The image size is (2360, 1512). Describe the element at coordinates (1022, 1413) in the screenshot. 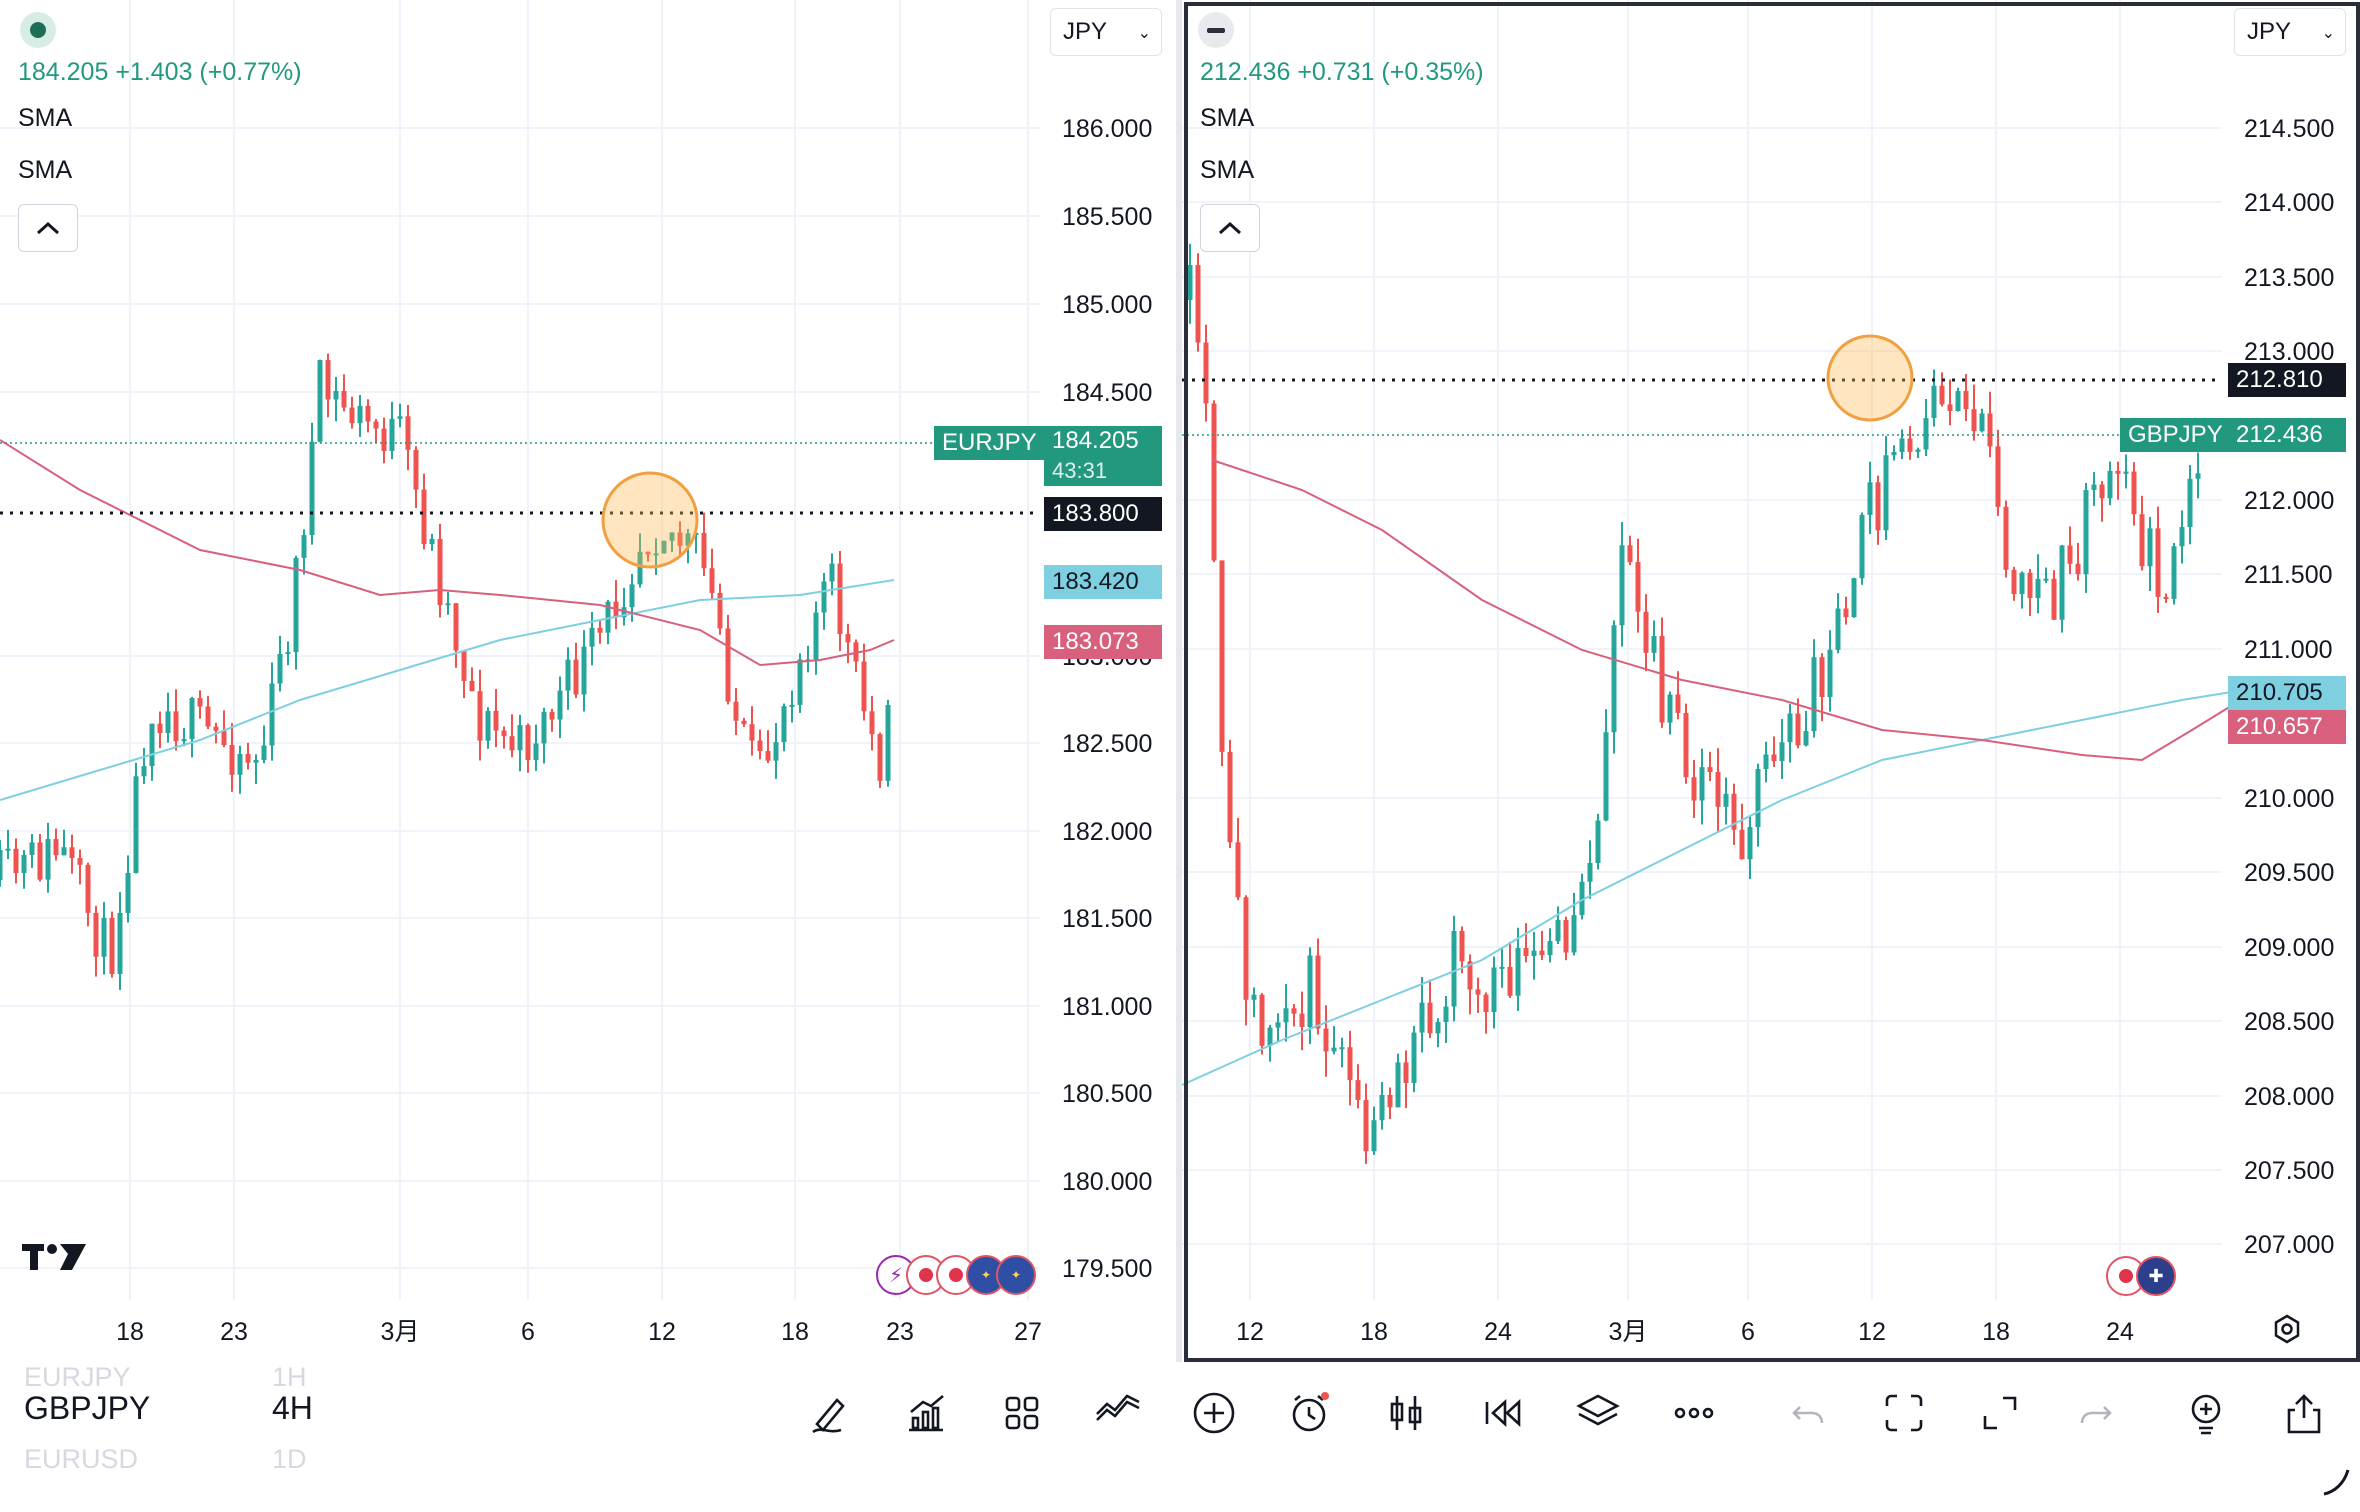

I see `layouts-icon` at that location.